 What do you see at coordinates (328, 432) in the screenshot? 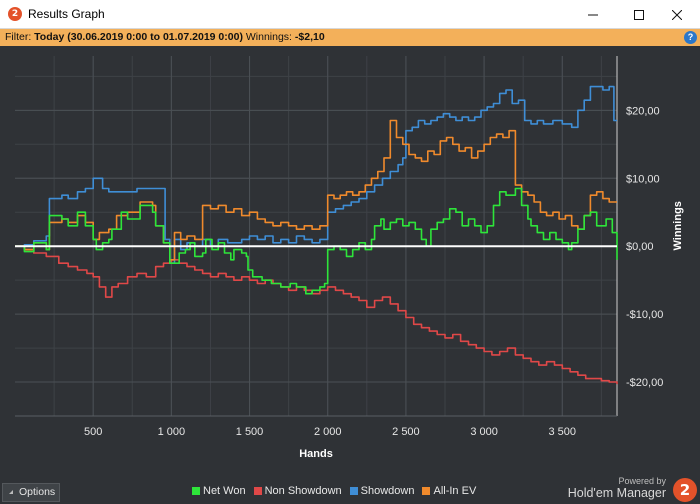
I see `x-tick-label: 2 000` at bounding box center [328, 432].